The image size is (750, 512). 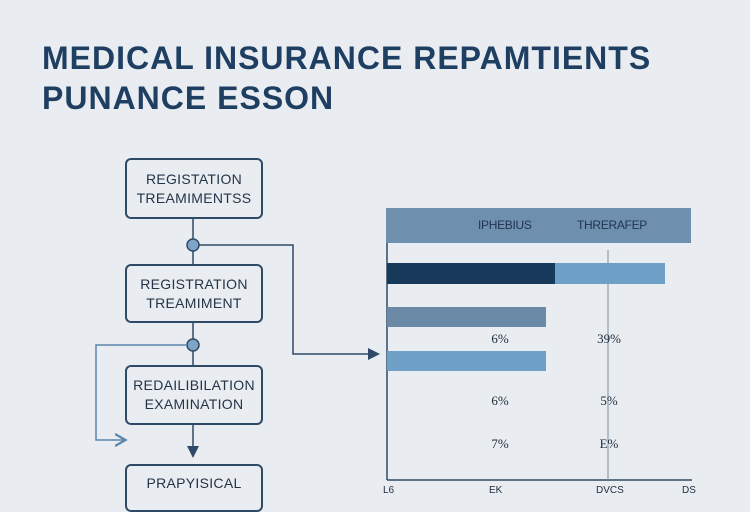 I want to click on flow-step-line-2: EXAMINATION, so click(x=194, y=404).